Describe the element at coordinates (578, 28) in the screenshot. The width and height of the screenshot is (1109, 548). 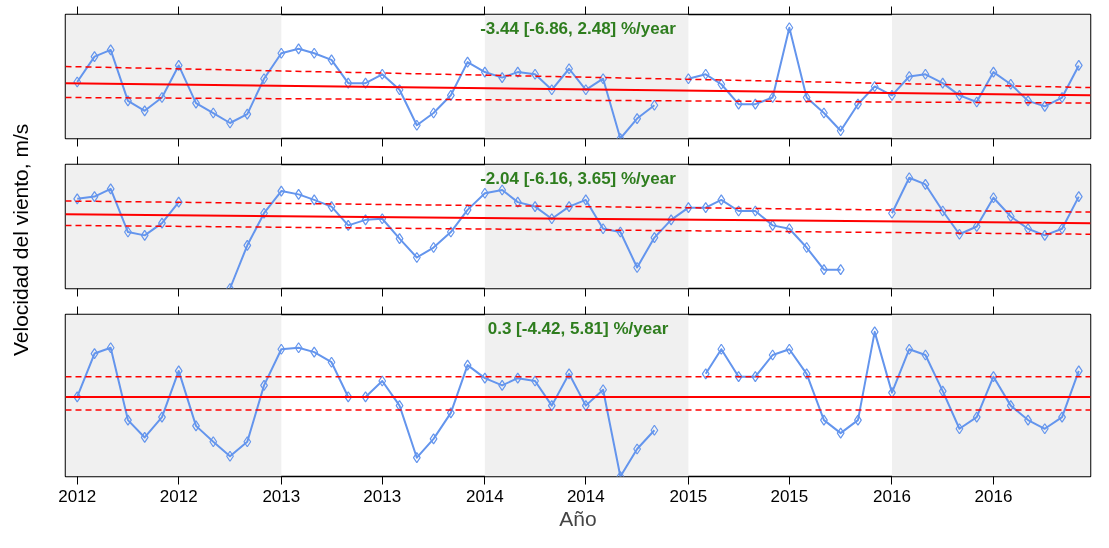
I see `annotation: -3.44 [-6.86, 2.48] %/year` at that location.